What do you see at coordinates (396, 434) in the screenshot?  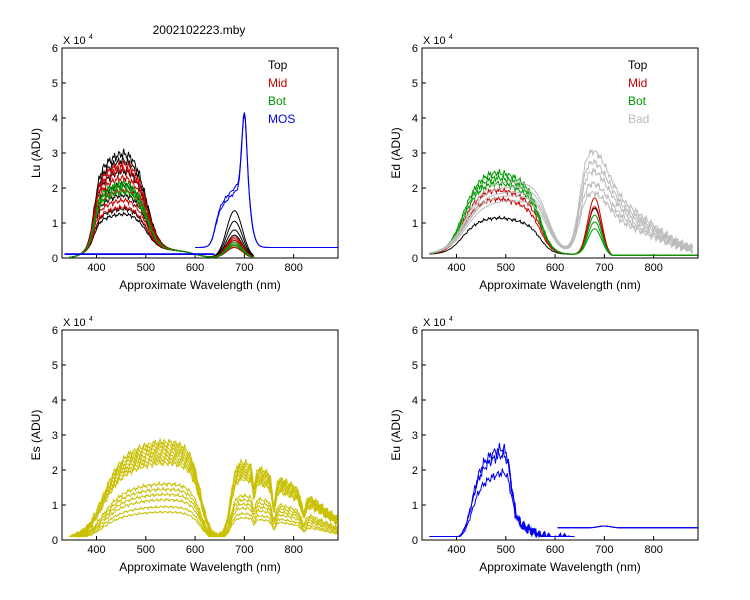 I see `y-axis-label: Eu (ADU)` at bounding box center [396, 434].